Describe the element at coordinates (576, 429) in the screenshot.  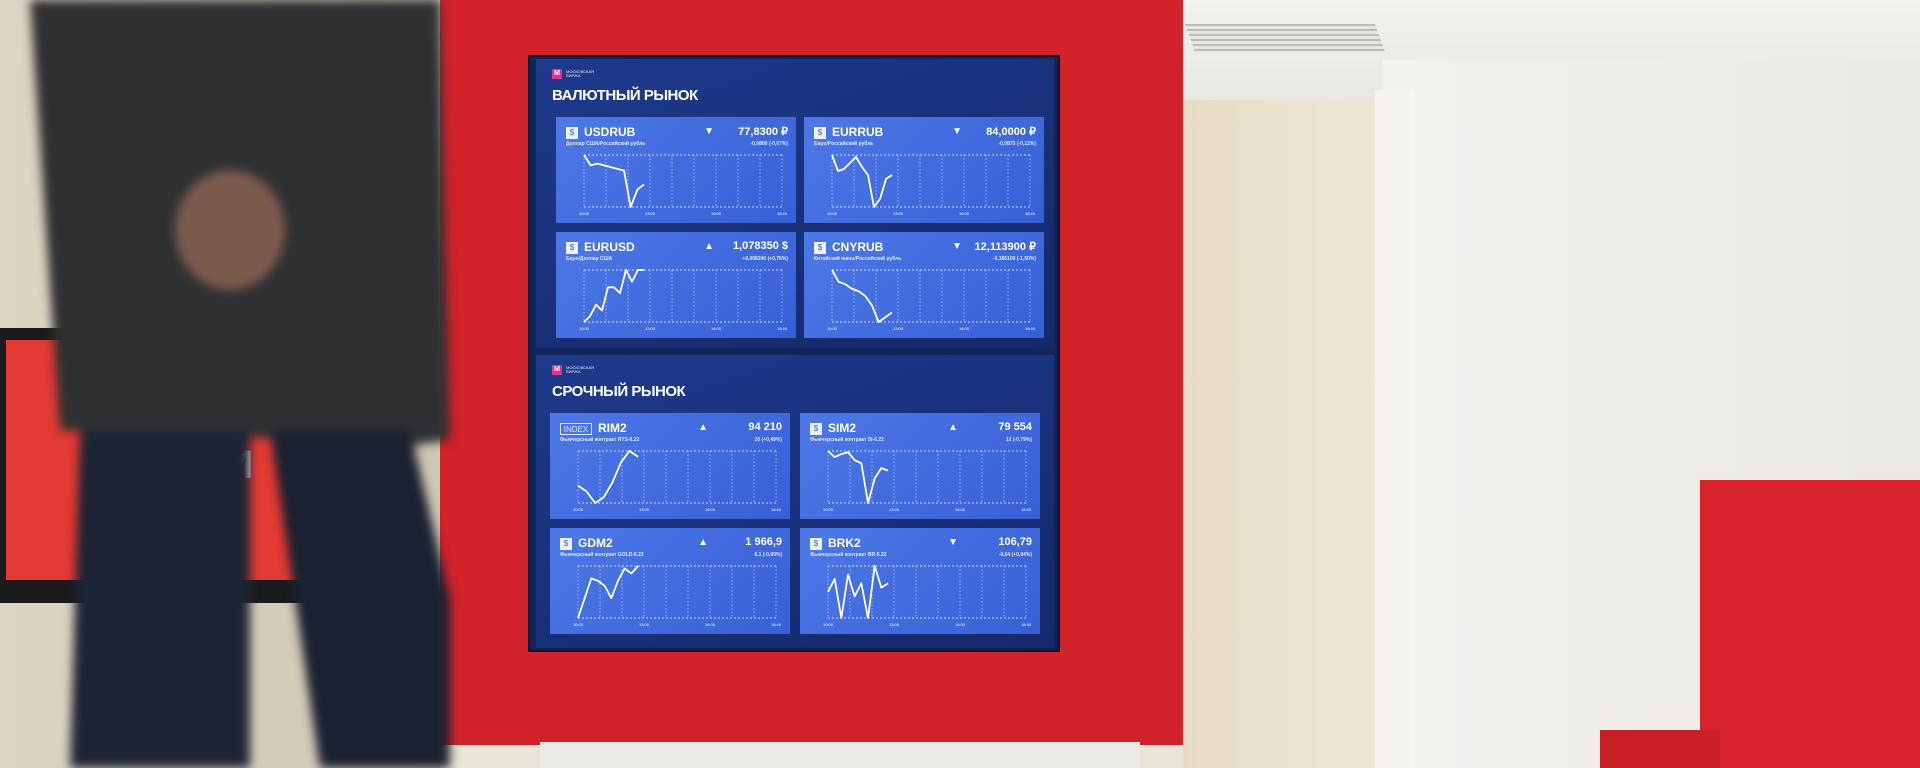
I see `index-badge-icon: INDEX` at that location.